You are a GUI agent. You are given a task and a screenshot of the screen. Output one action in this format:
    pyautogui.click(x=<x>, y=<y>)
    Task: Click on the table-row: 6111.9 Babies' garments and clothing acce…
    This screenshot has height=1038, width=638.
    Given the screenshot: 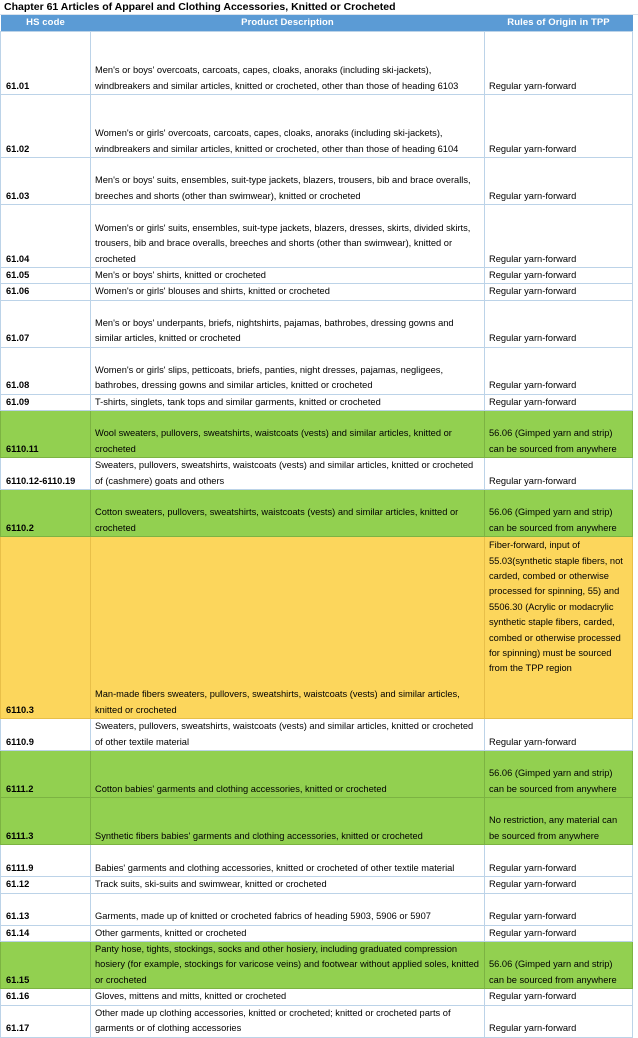 What is the action you would take?
    pyautogui.click(x=316, y=861)
    